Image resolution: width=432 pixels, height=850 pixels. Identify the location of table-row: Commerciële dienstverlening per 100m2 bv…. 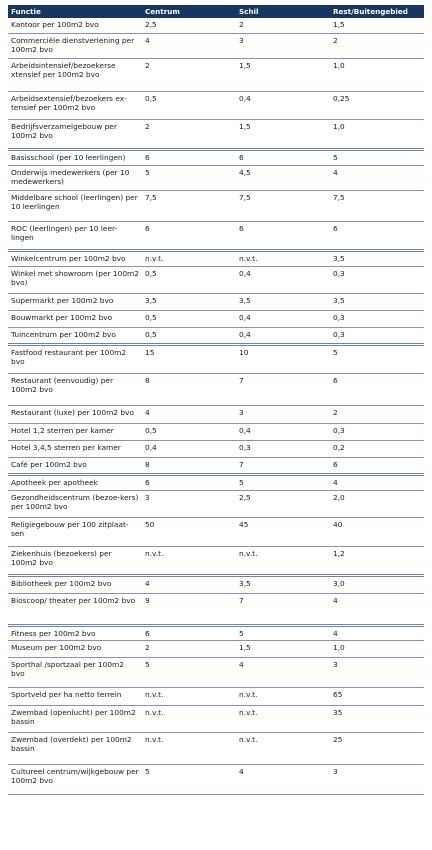
(216, 46).